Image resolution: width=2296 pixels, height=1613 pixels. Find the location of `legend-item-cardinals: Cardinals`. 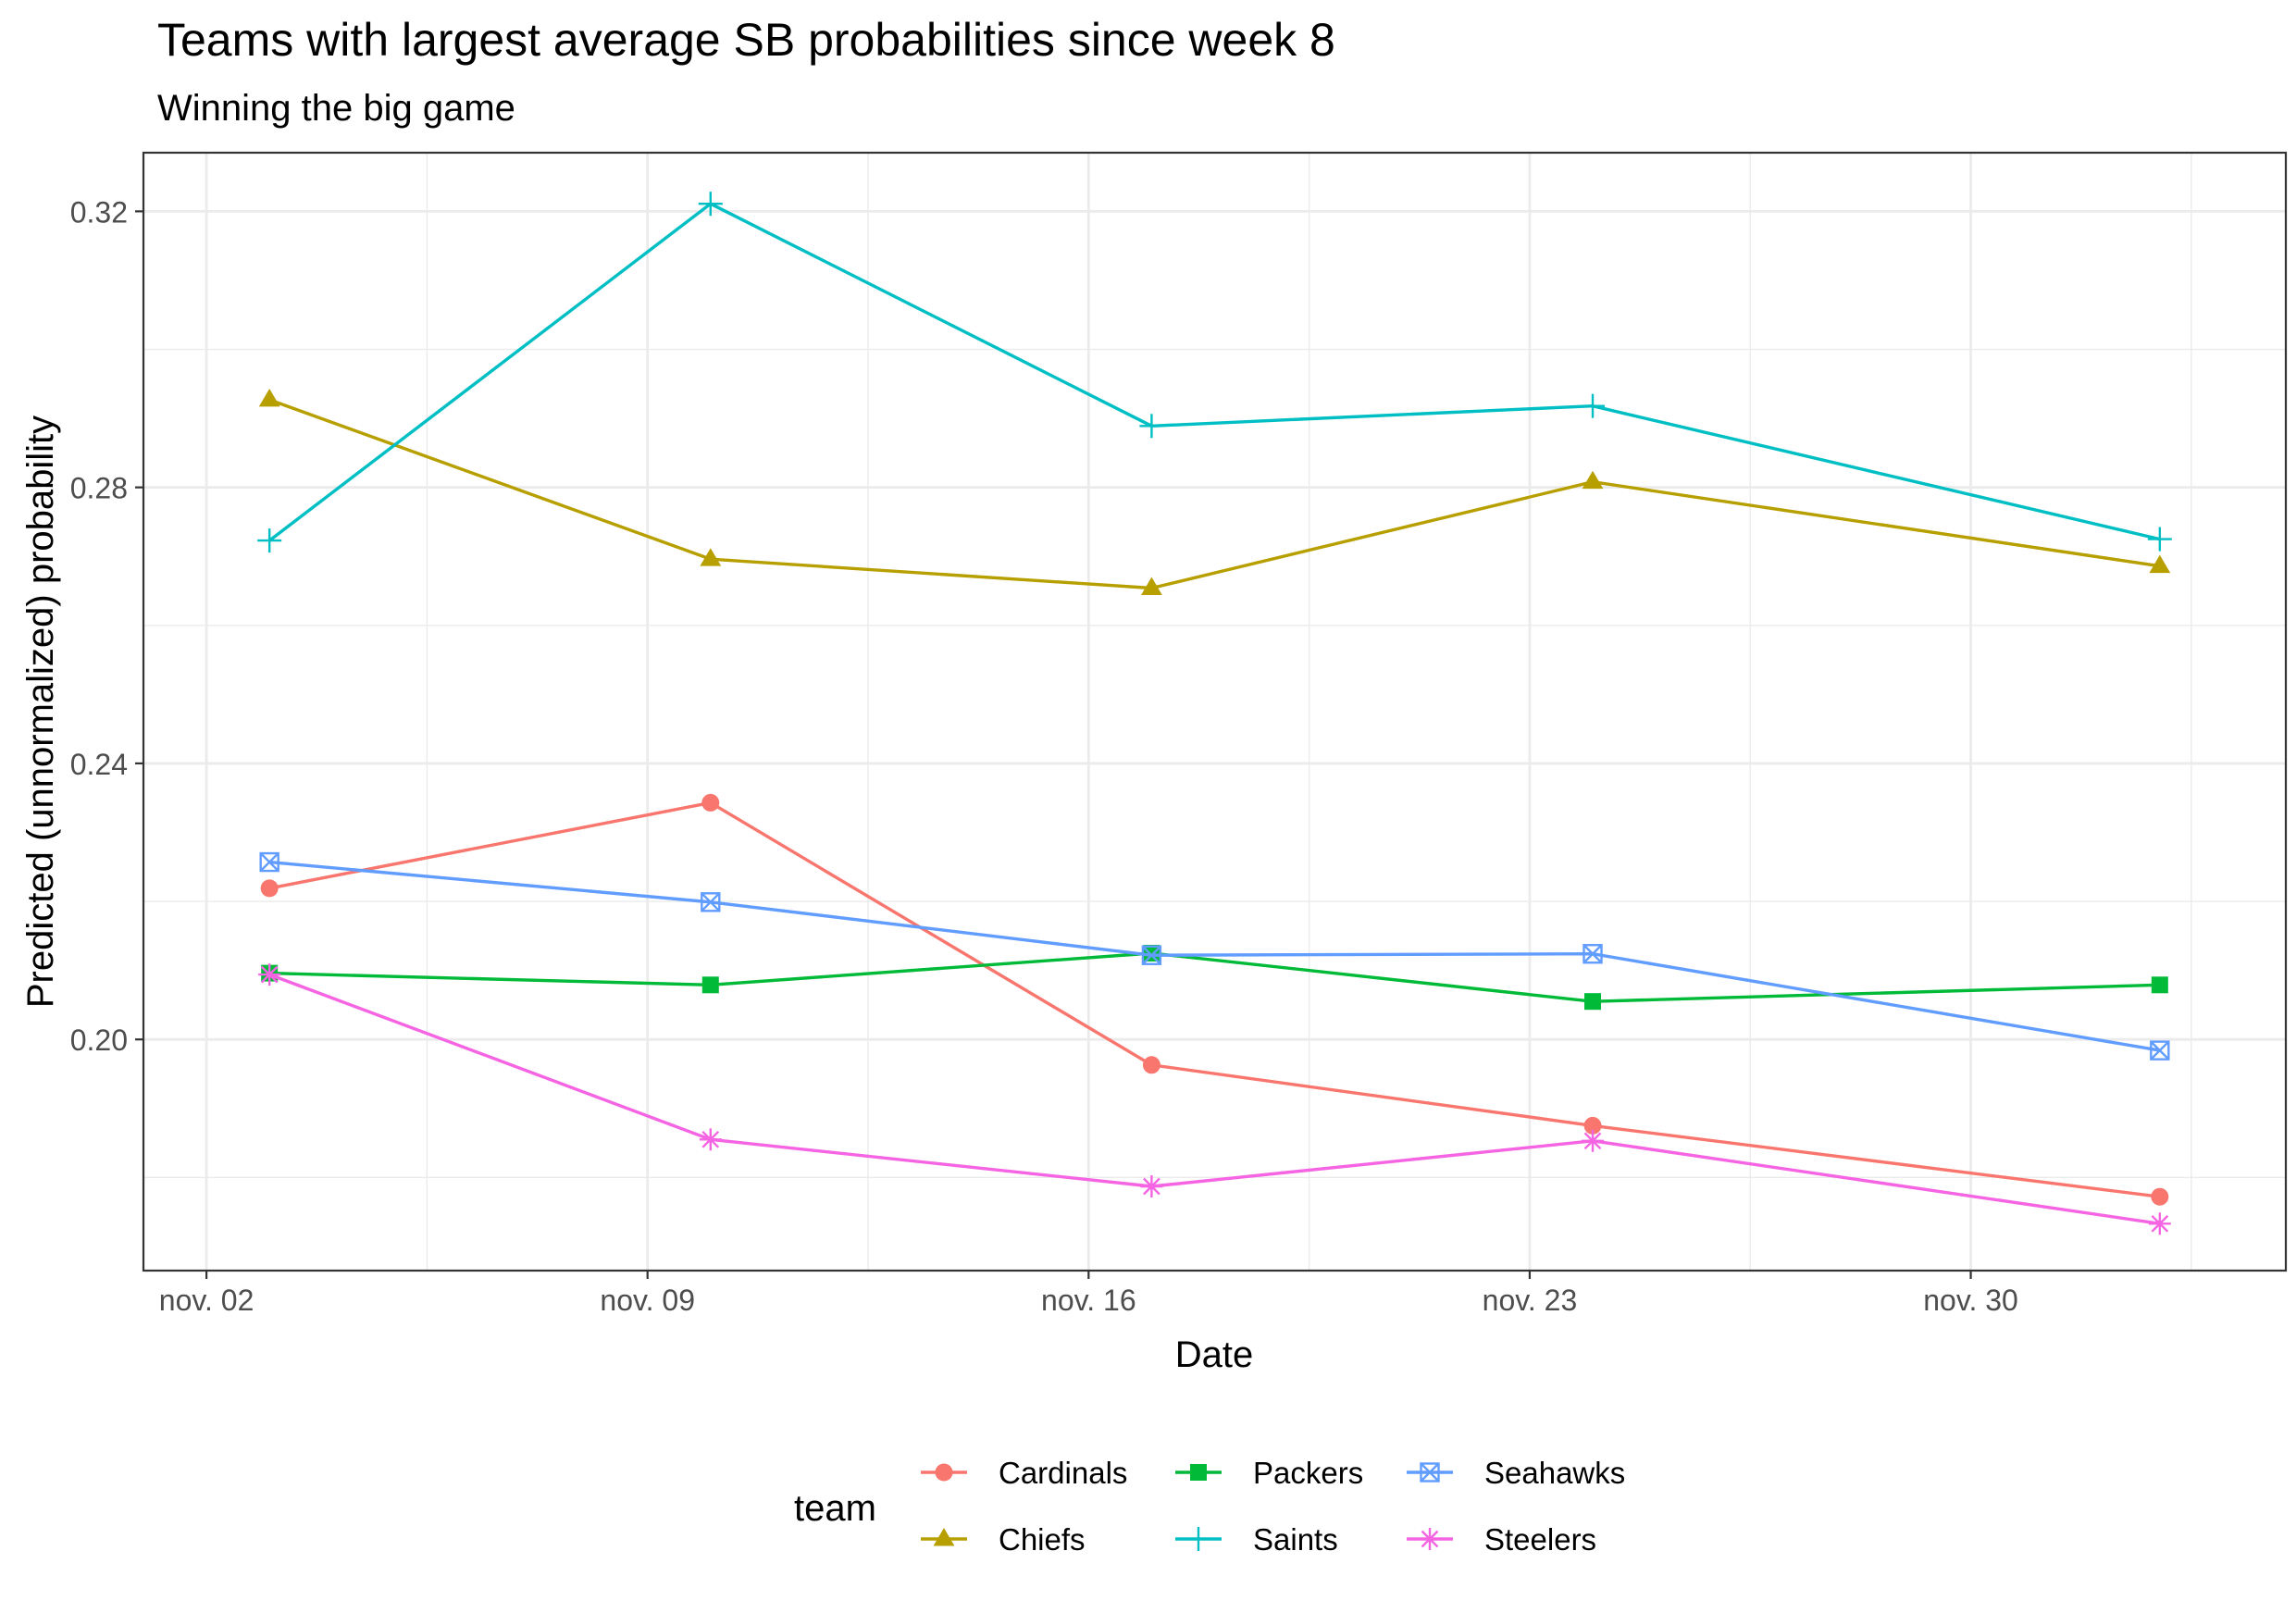

legend-item-cardinals: Cardinals is located at coordinates (1024, 1473).